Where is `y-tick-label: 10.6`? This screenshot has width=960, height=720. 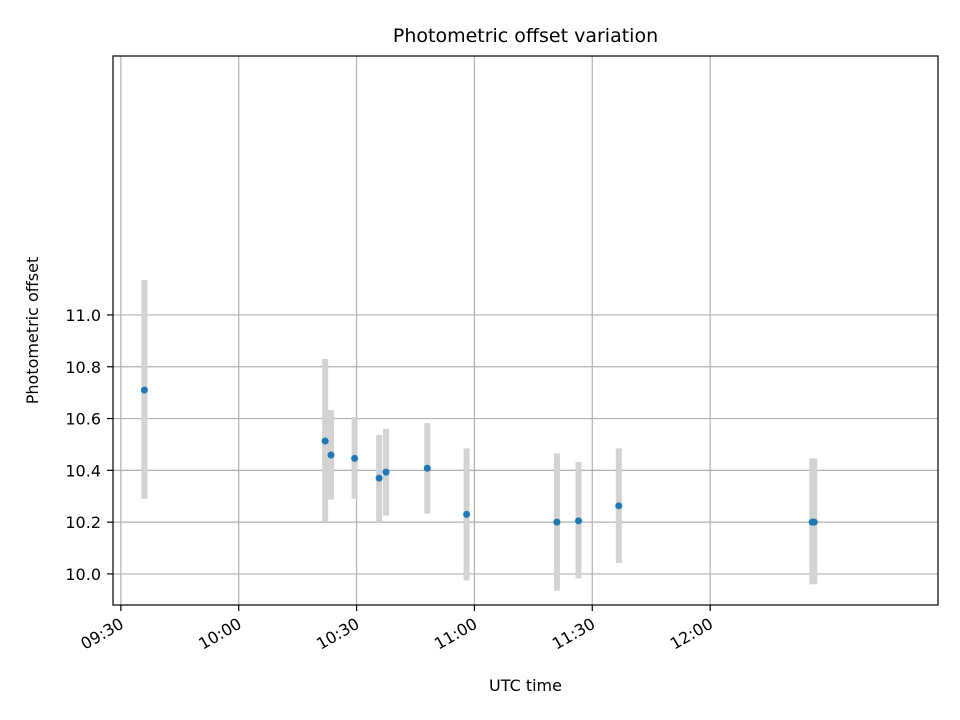
y-tick-label: 10.6 is located at coordinates (83, 419).